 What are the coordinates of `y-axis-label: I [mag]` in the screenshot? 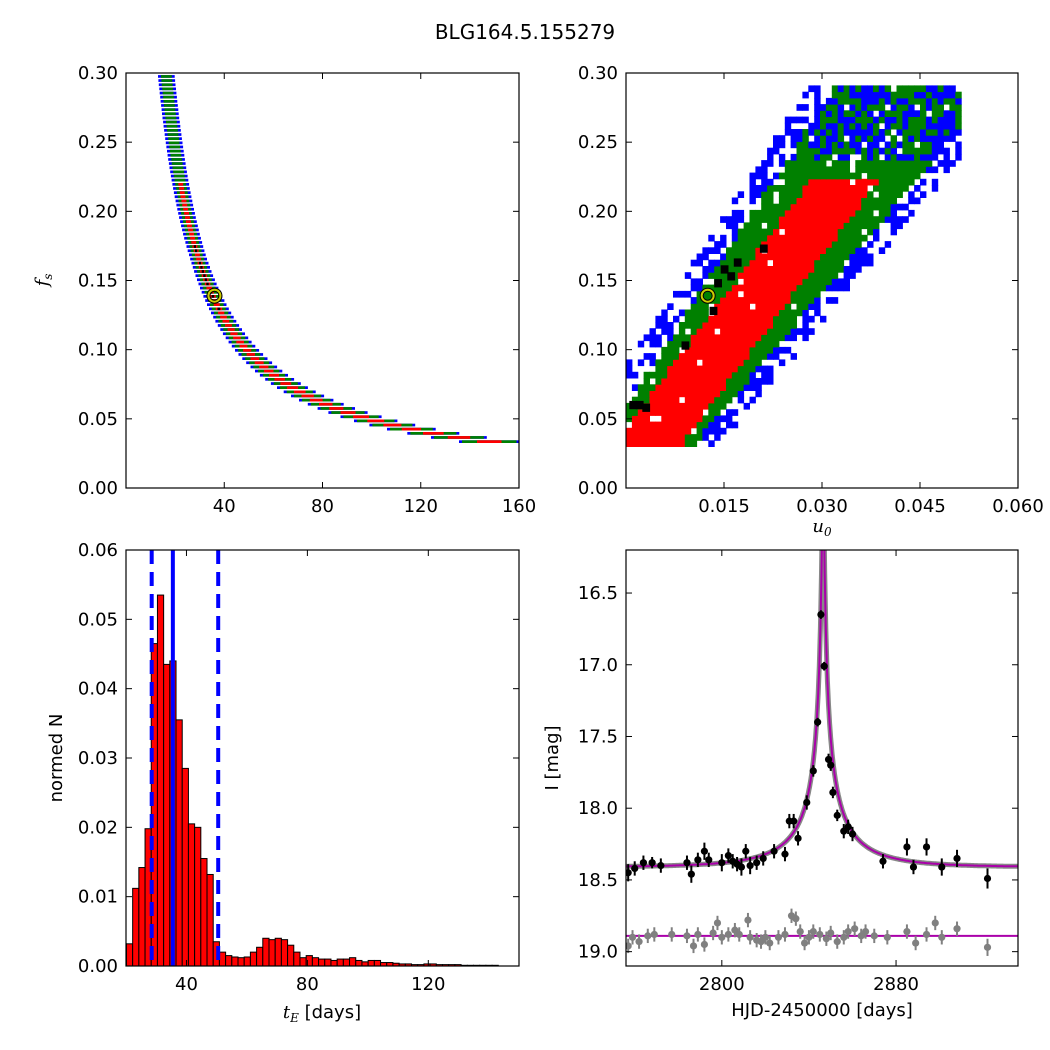 It's located at (552, 757).